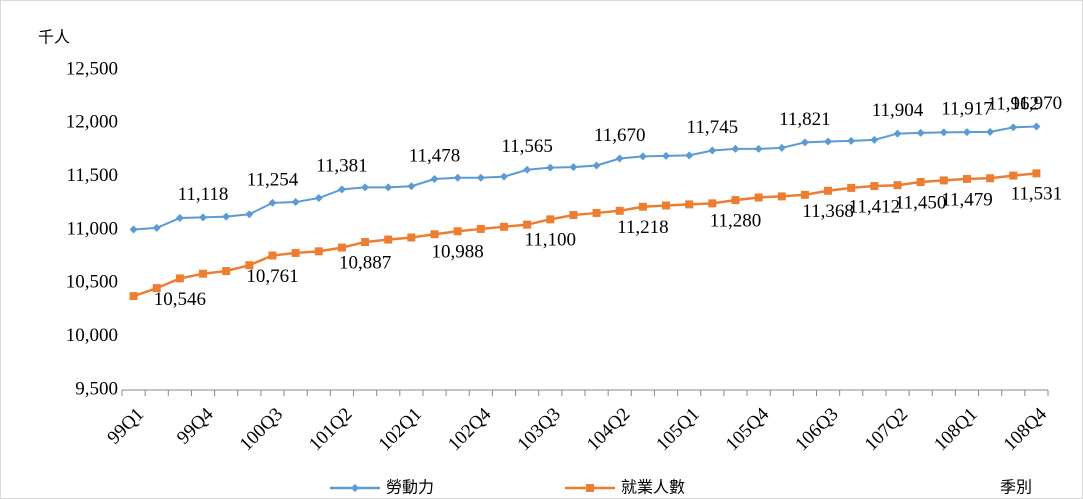 This screenshot has height=499, width=1083. What do you see at coordinates (92, 335) in the screenshot?
I see `y-tick-label: 10,000` at bounding box center [92, 335].